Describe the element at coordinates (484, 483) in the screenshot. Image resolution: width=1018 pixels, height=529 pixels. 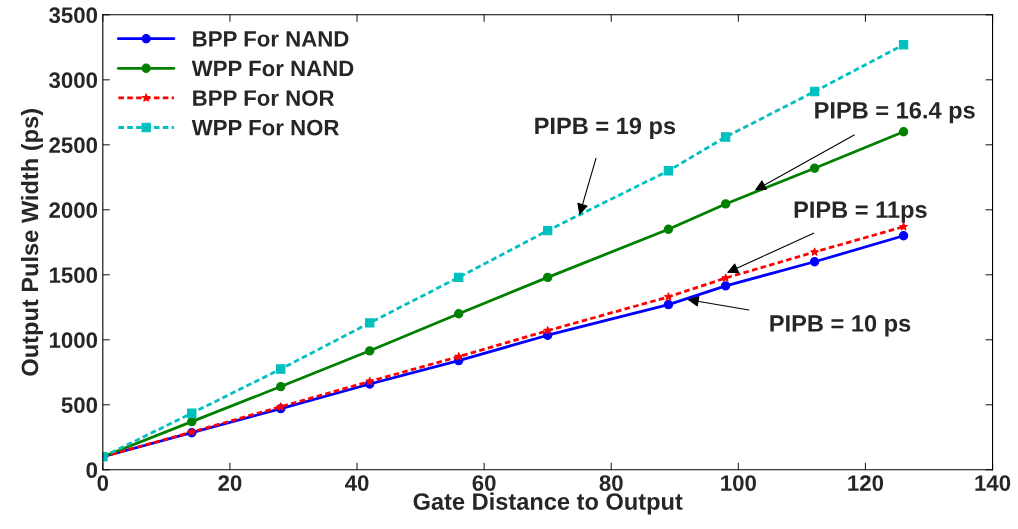
I see `x-tick-label: 60` at that location.